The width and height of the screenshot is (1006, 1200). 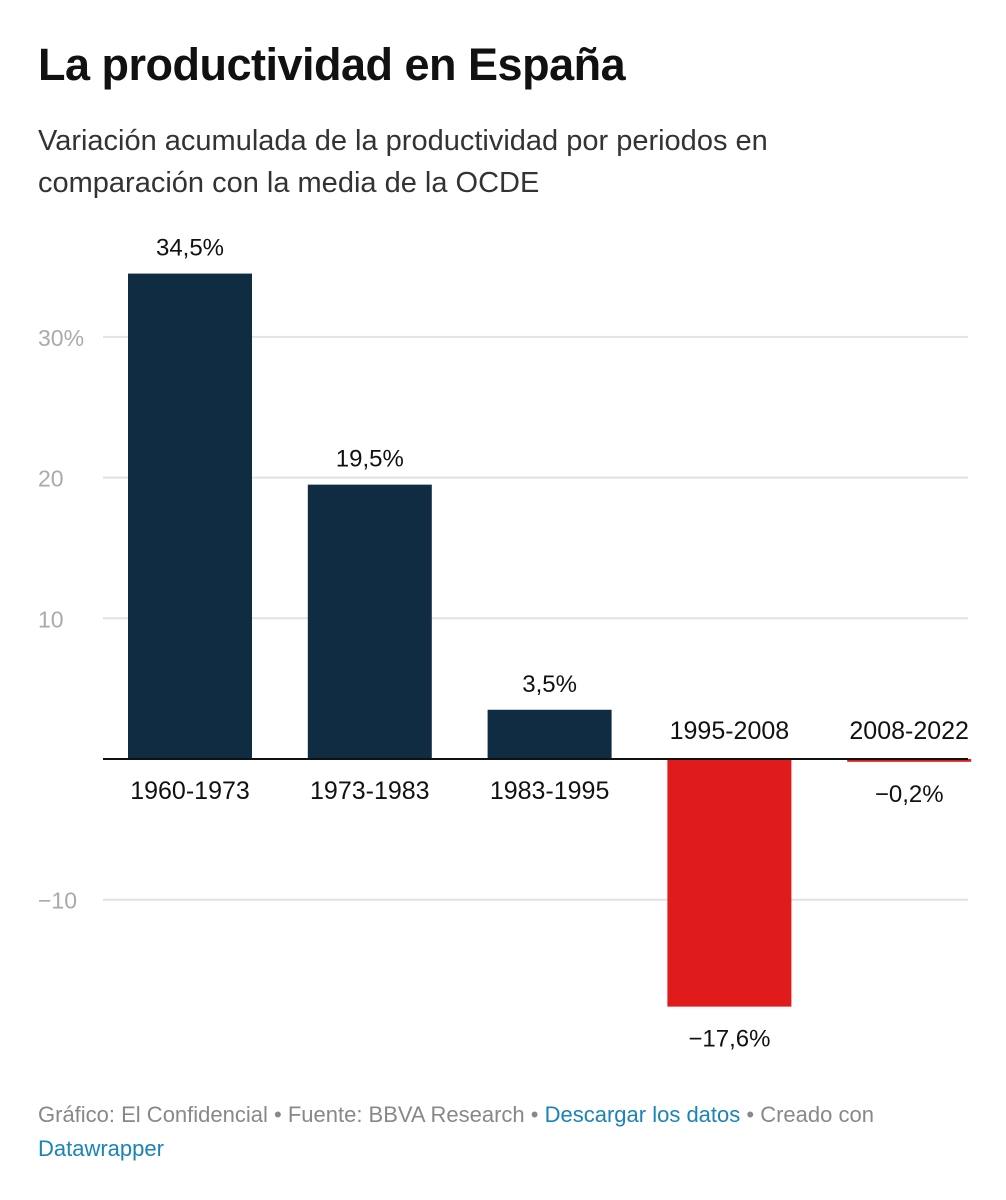 I want to click on footer-source: Fuente: BBVA Research, so click(x=406, y=1114).